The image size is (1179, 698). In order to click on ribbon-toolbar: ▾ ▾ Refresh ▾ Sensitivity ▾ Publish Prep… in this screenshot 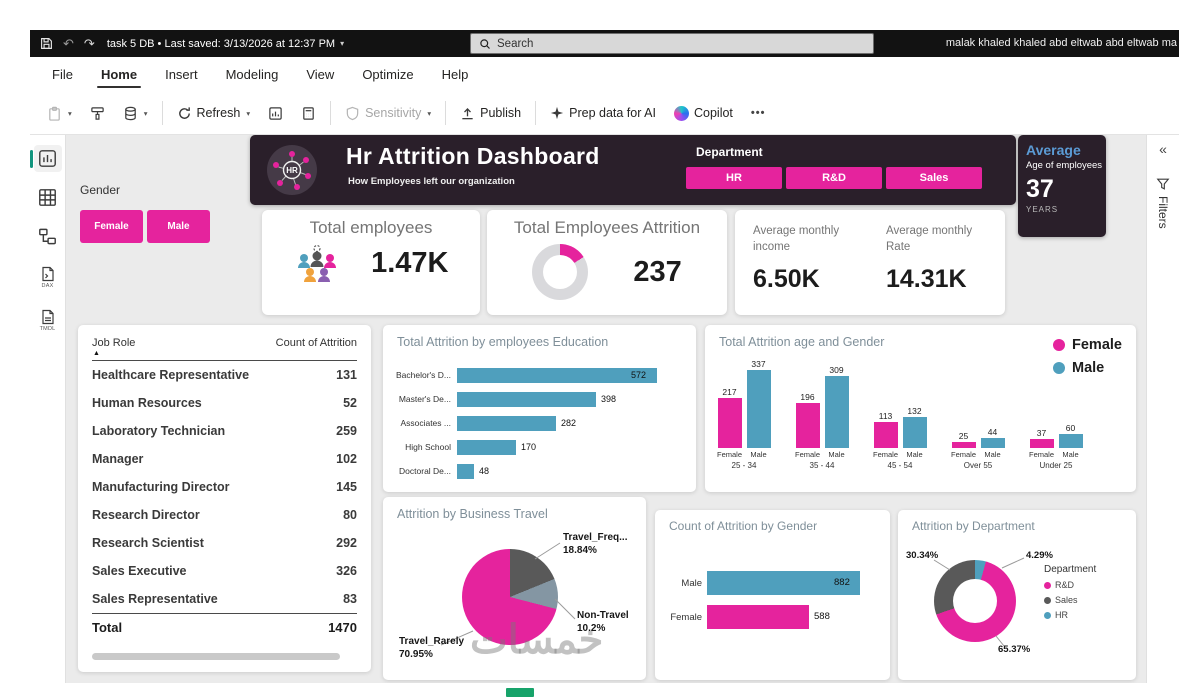, I will do `click(604, 113)`.